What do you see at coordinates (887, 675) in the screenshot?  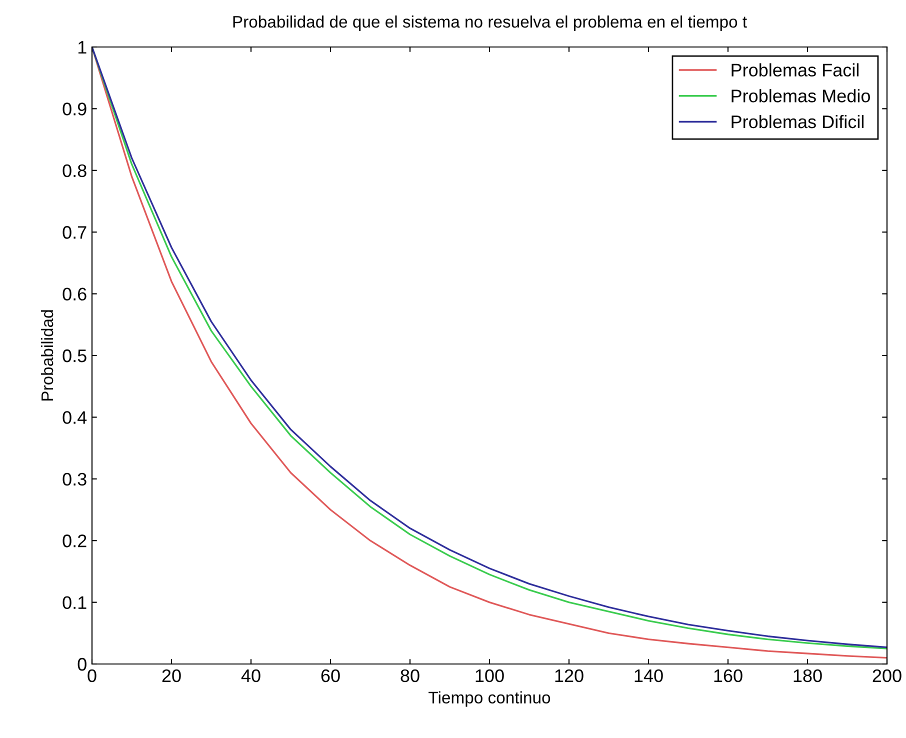 I see `x-tick-label: 200` at bounding box center [887, 675].